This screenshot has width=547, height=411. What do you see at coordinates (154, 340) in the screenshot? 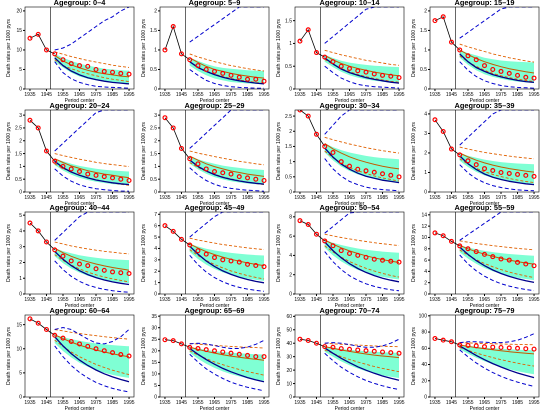
I see `y-tick-label: 25` at bounding box center [154, 340].